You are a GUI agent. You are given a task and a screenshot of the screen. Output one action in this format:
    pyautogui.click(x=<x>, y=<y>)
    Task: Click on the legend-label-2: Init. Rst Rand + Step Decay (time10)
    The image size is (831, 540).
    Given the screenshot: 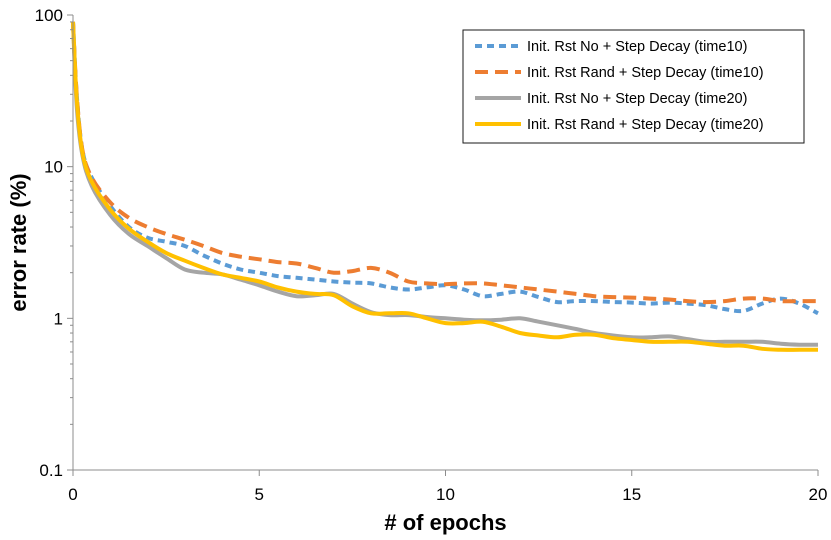 What is the action you would take?
    pyautogui.click(x=645, y=73)
    